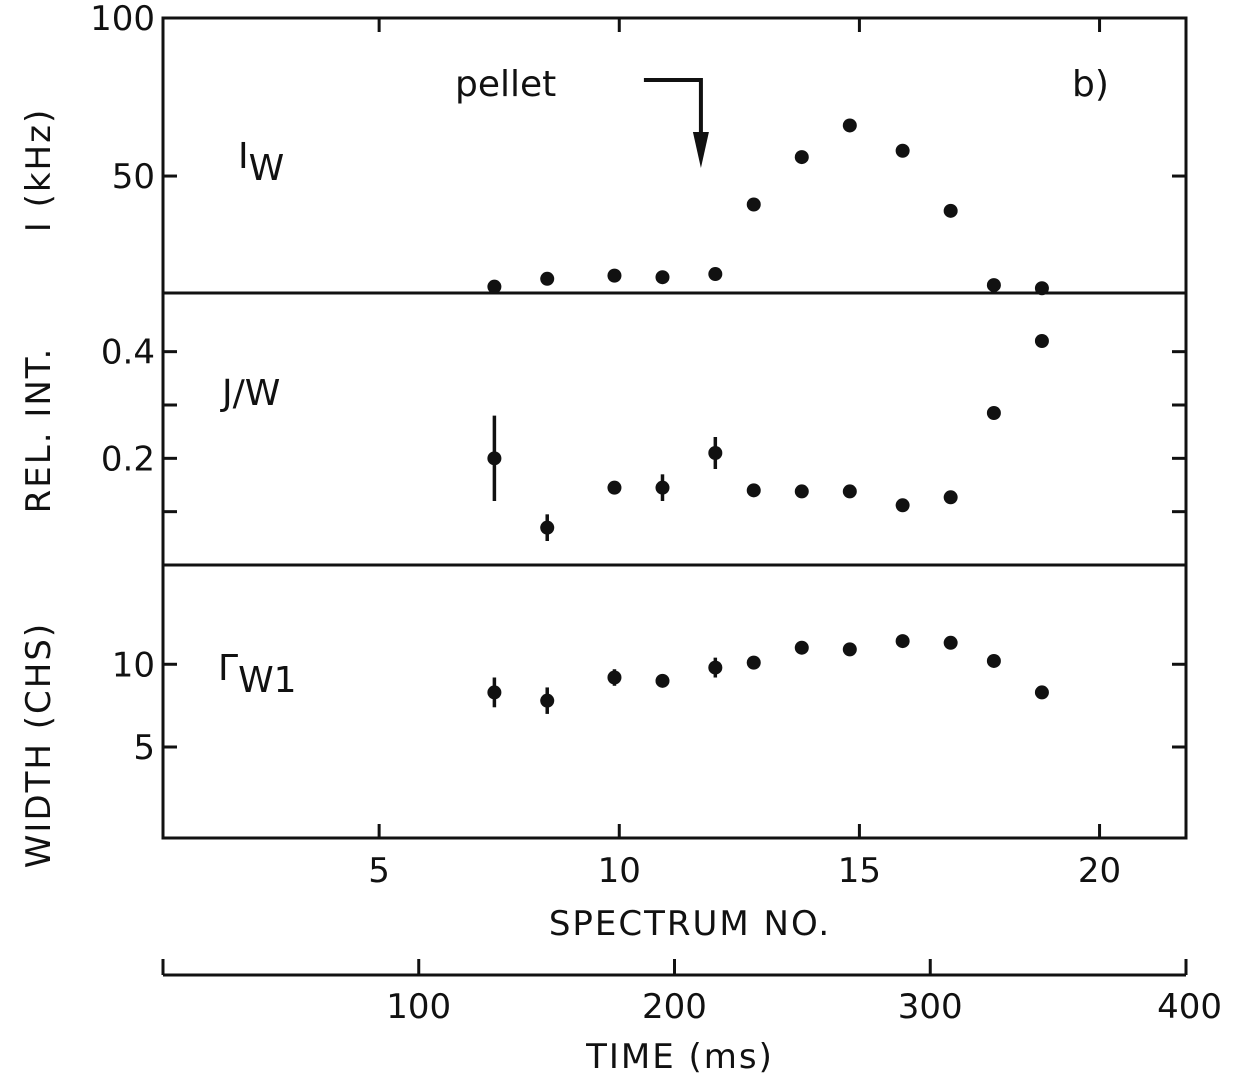 The image size is (1234, 1082). I want to click on y-tick-label: 50, so click(133, 177).